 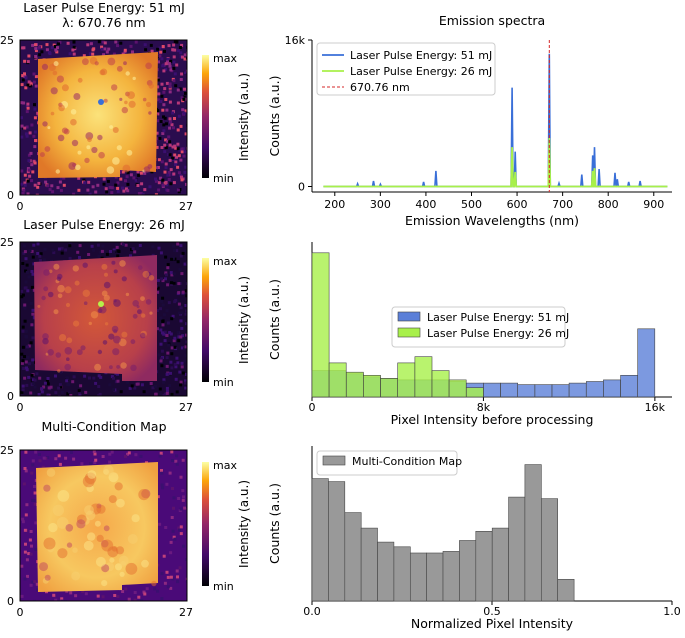 What do you see at coordinates (98, 525) in the screenshot?
I see `map-2-texture` at bounding box center [98, 525].